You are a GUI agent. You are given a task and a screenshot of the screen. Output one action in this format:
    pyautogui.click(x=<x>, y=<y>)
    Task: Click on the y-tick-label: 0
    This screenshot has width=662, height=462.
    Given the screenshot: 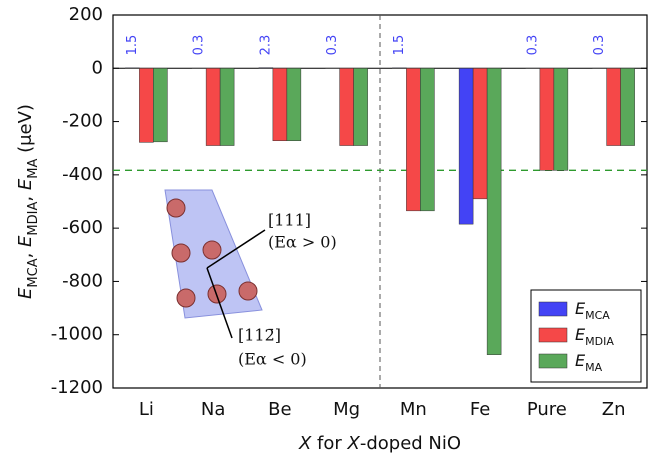 What is the action you would take?
    pyautogui.click(x=97, y=67)
    